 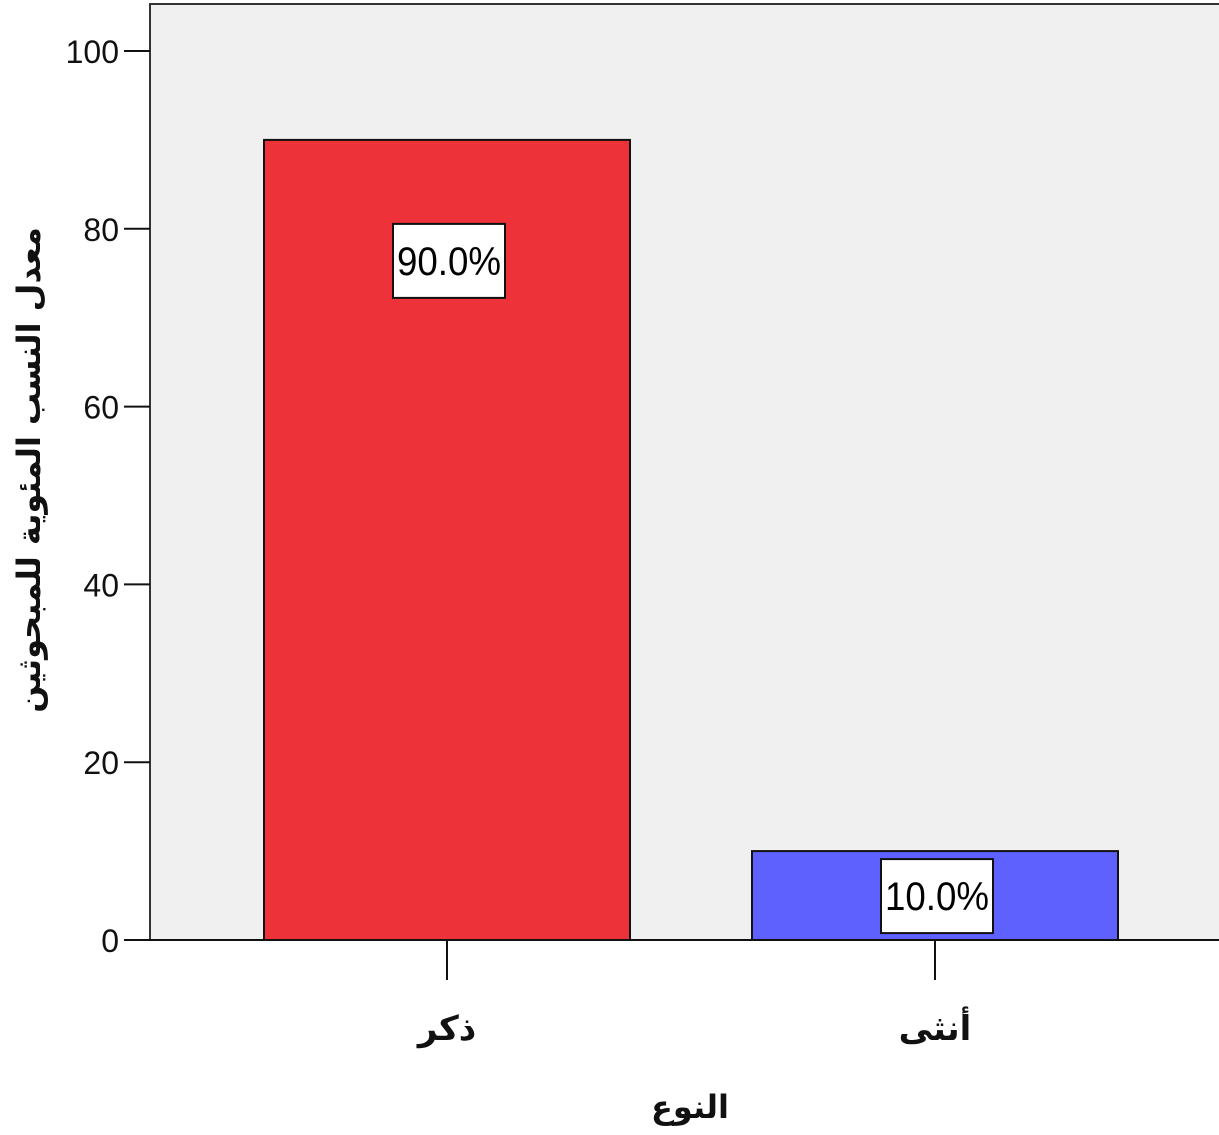 I want to click on y-tick-label-80: 80, so click(x=101, y=230).